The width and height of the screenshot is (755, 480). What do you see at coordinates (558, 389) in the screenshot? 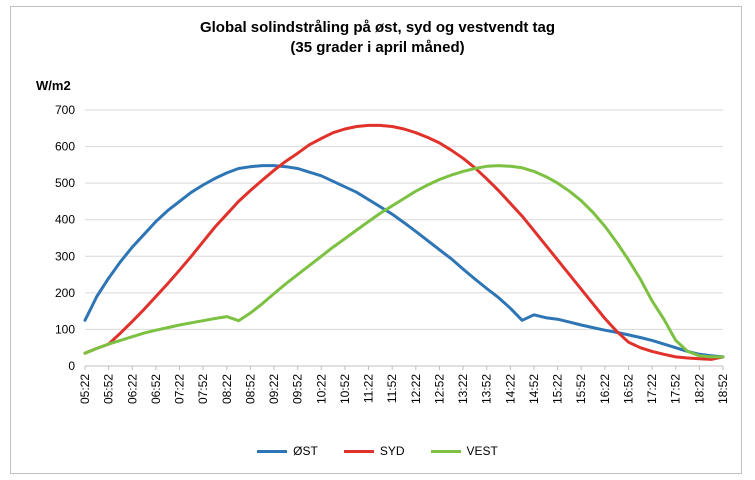
I see `x-tick-label-1522: 15:22` at bounding box center [558, 389].